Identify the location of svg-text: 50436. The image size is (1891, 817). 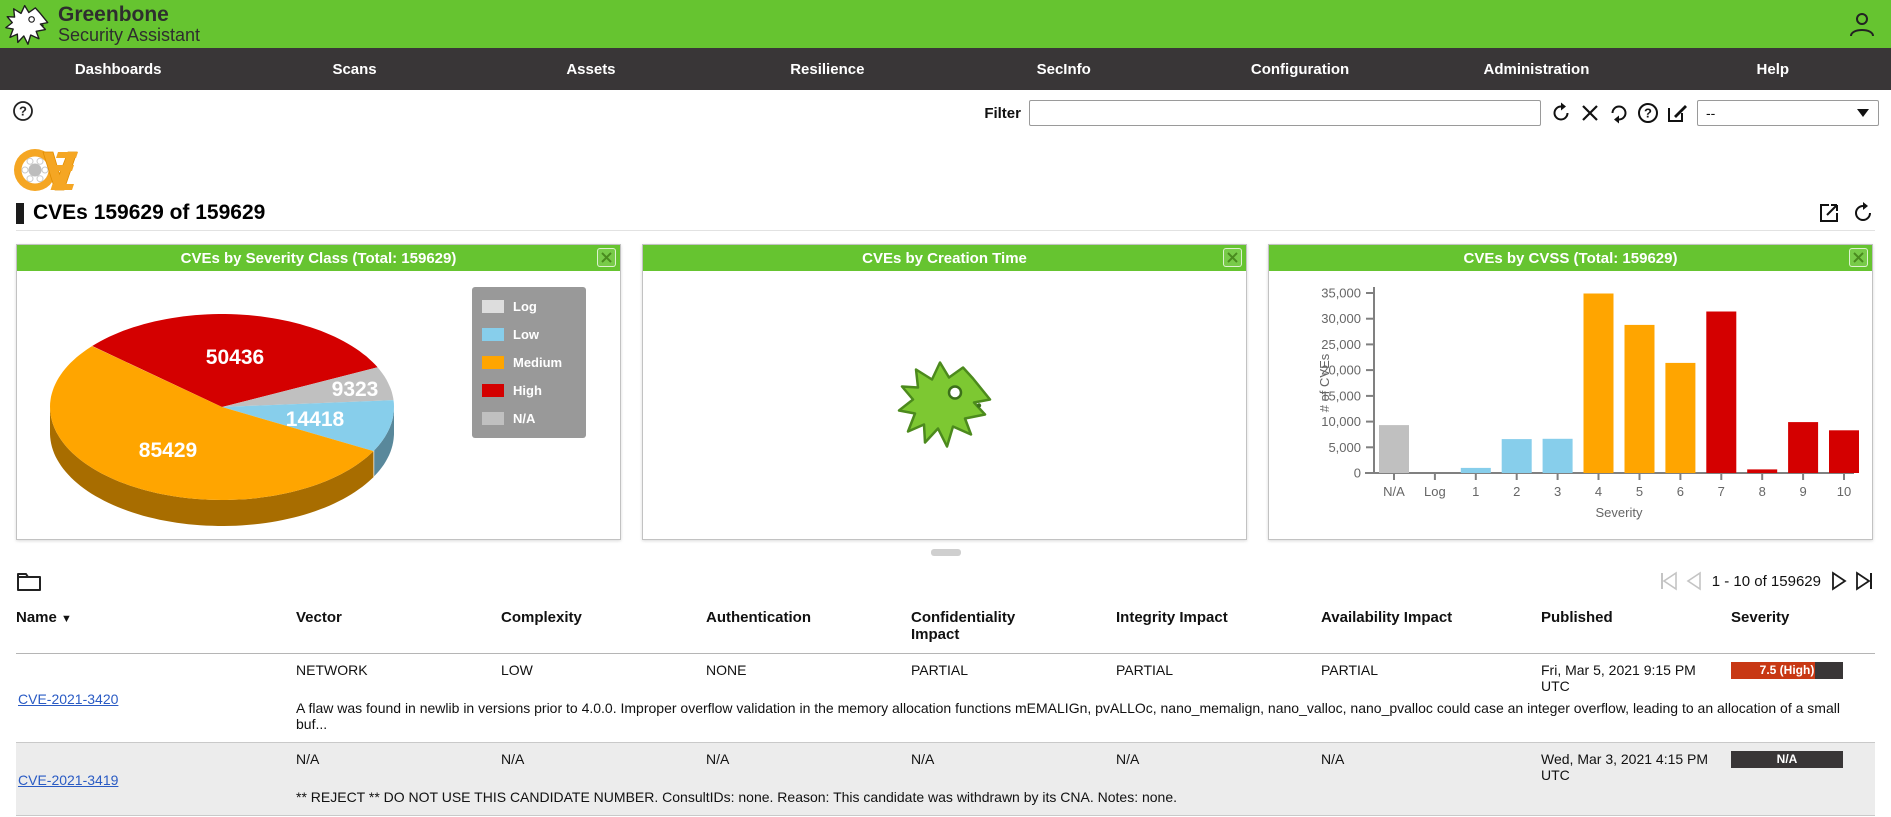
(235, 357).